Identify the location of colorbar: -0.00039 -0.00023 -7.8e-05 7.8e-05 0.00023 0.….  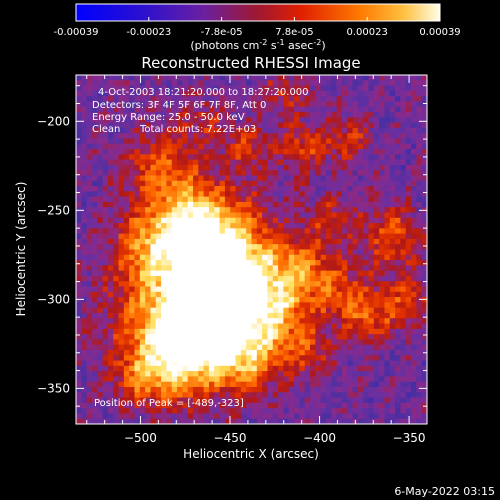
(257, 27).